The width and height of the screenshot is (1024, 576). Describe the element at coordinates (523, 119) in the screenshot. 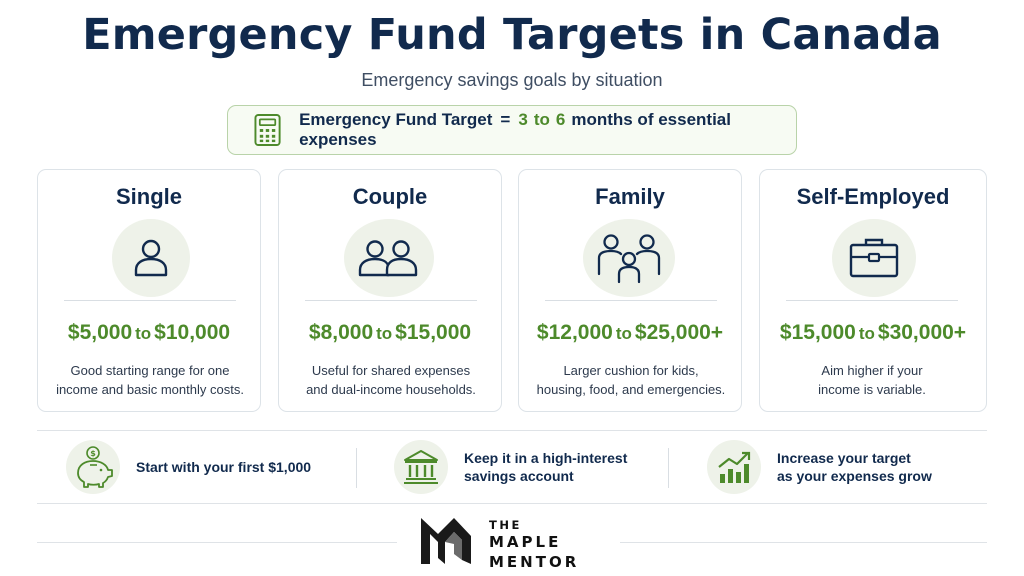

I see `formula-from: 3` at that location.